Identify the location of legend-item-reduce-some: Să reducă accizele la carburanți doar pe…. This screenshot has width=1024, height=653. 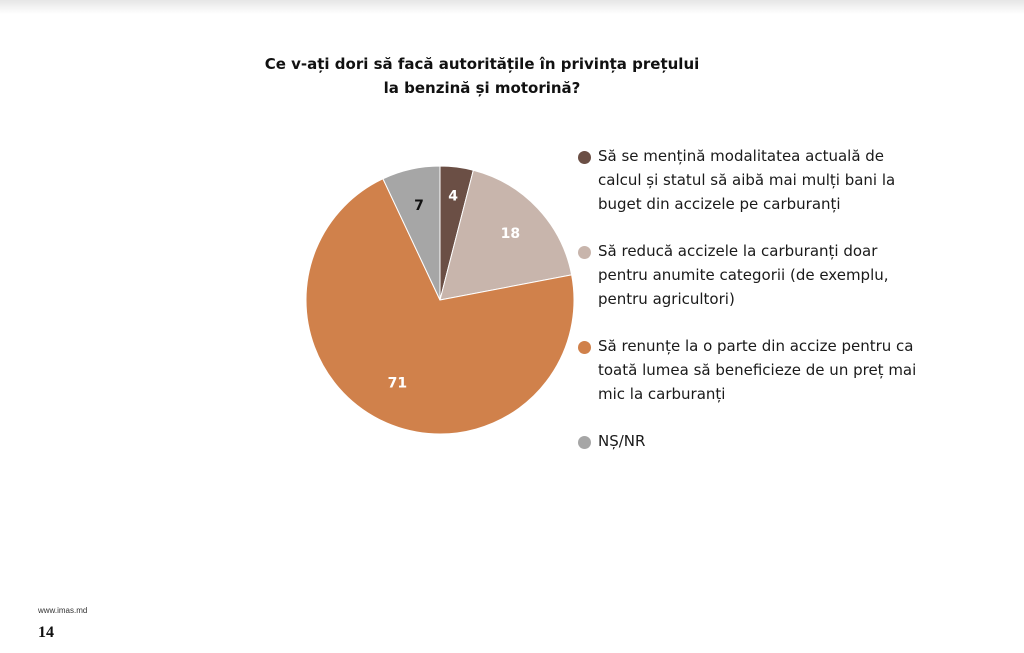
(748, 275).